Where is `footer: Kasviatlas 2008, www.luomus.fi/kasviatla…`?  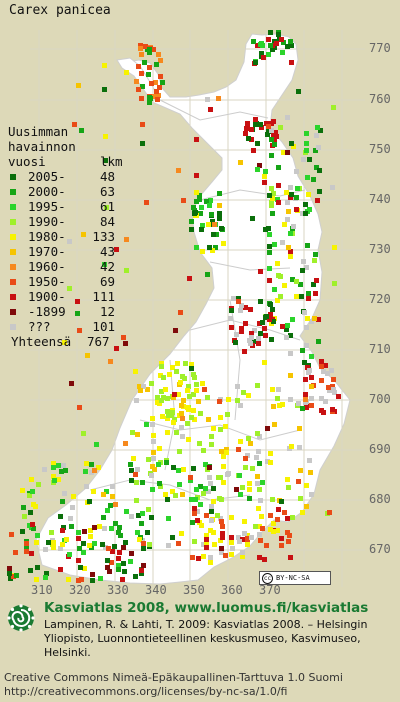 footer: Kasviatlas 2008, www.luomus.fi/kasviatla… is located at coordinates (200, 650).